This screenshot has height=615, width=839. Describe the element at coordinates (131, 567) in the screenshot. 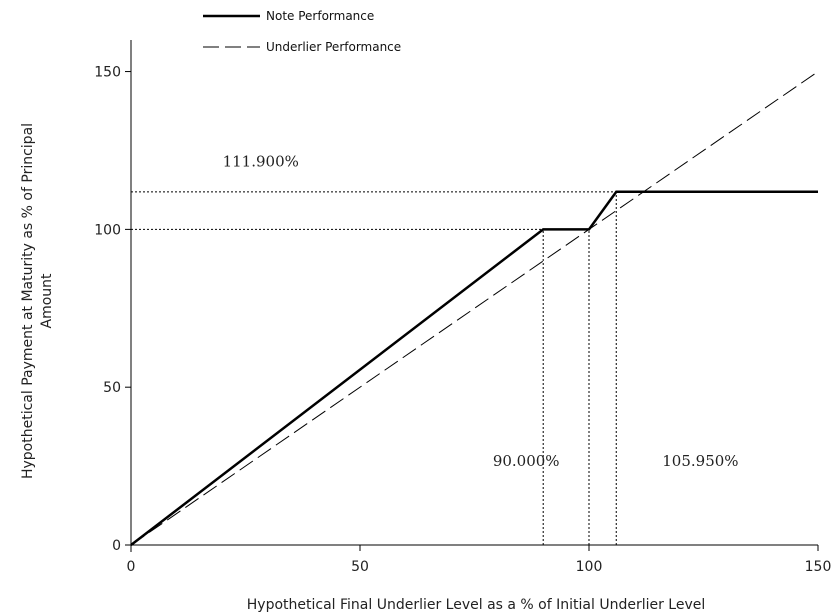

I see `x-tick-label-0: 0` at that location.